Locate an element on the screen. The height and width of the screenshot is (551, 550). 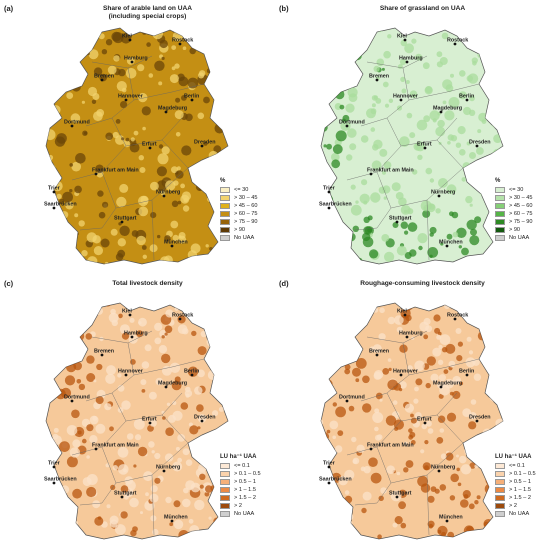
city-marker-trier is located at coordinates (329, 192).